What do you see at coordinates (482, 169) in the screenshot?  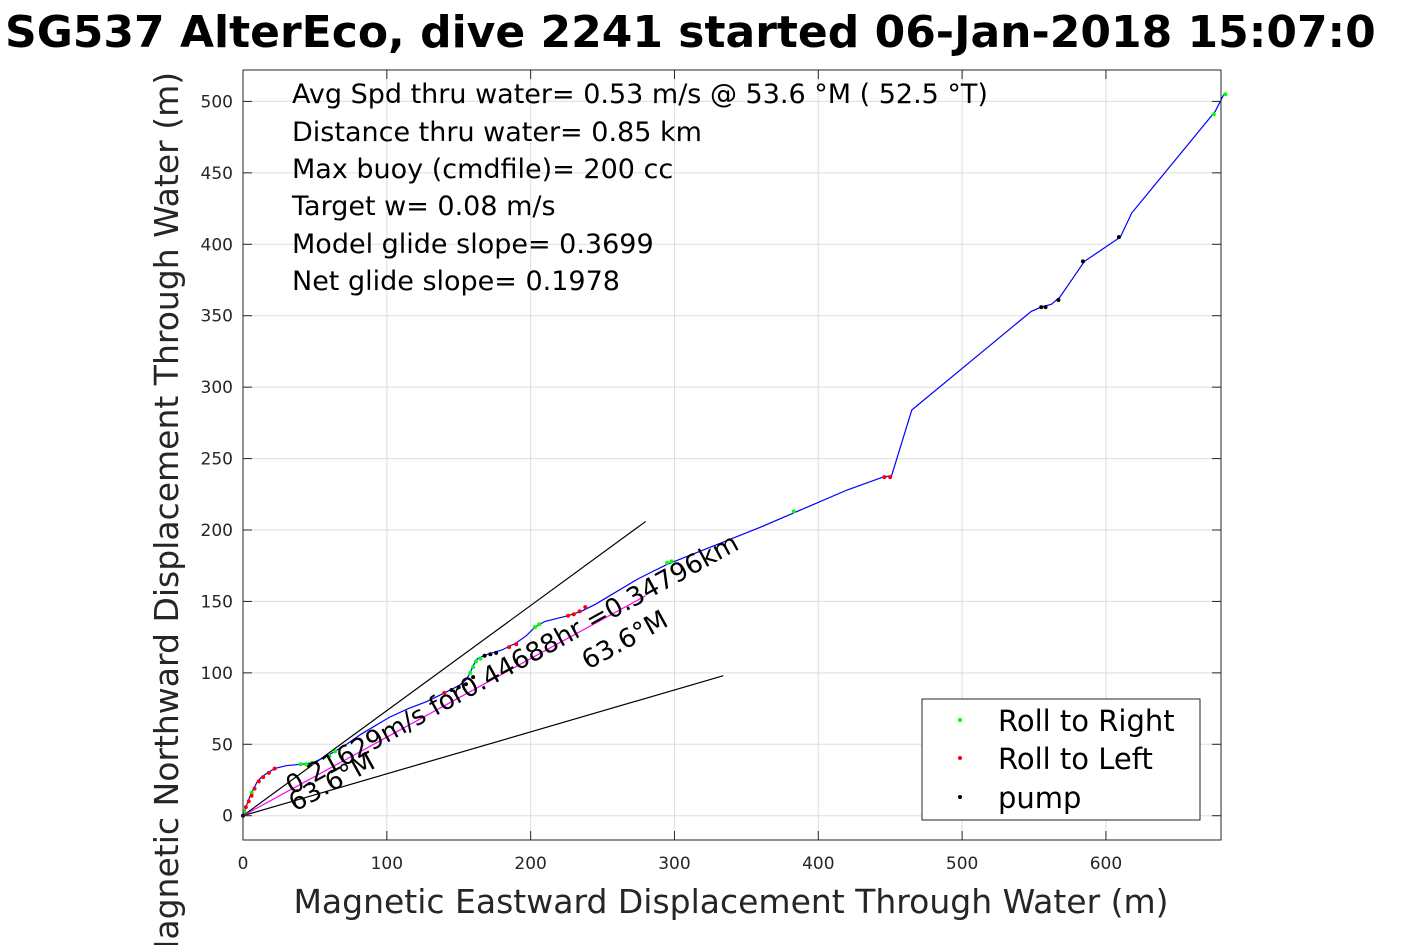 I see `annotation-max-buoy: Max buoy (cmdfile)= 200 cc` at bounding box center [482, 169].